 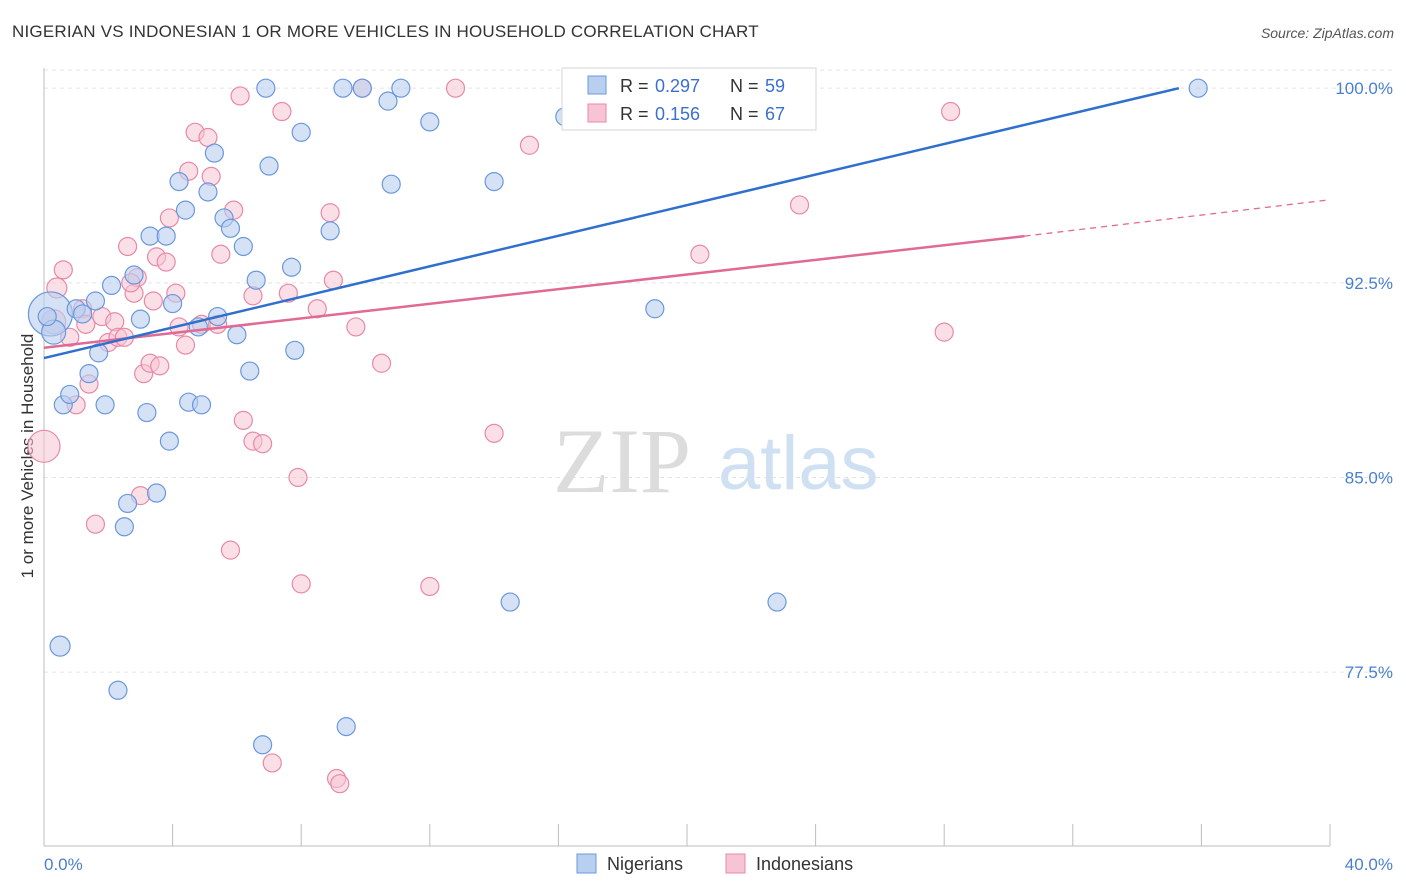 What do you see at coordinates (586, 863) in the screenshot?
I see `bottom-legend-swatch-nigerians` at bounding box center [586, 863].